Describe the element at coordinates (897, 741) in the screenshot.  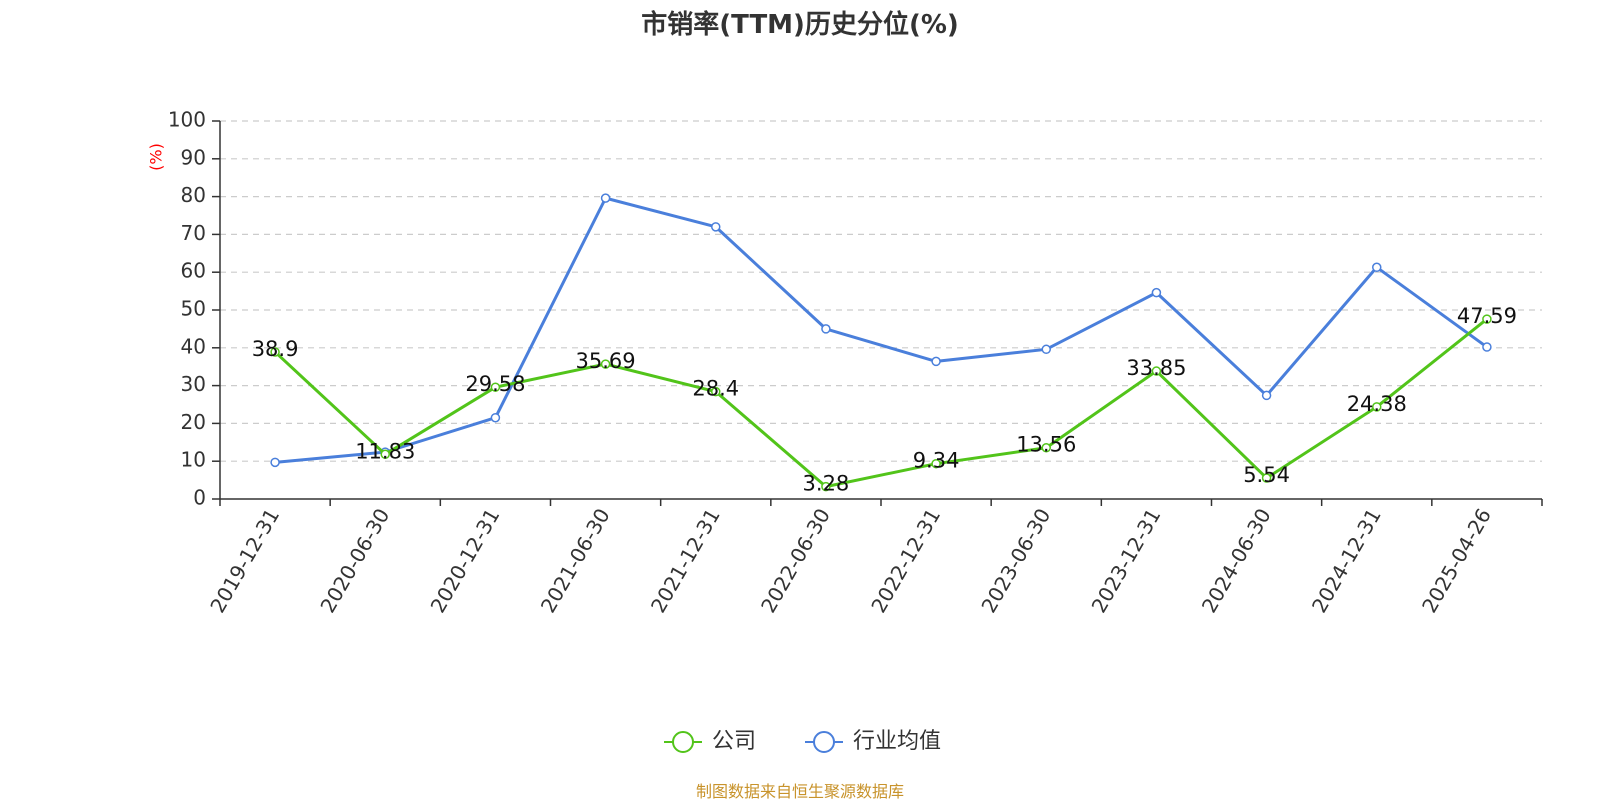
I see `legend-label: 行业均值` at that location.